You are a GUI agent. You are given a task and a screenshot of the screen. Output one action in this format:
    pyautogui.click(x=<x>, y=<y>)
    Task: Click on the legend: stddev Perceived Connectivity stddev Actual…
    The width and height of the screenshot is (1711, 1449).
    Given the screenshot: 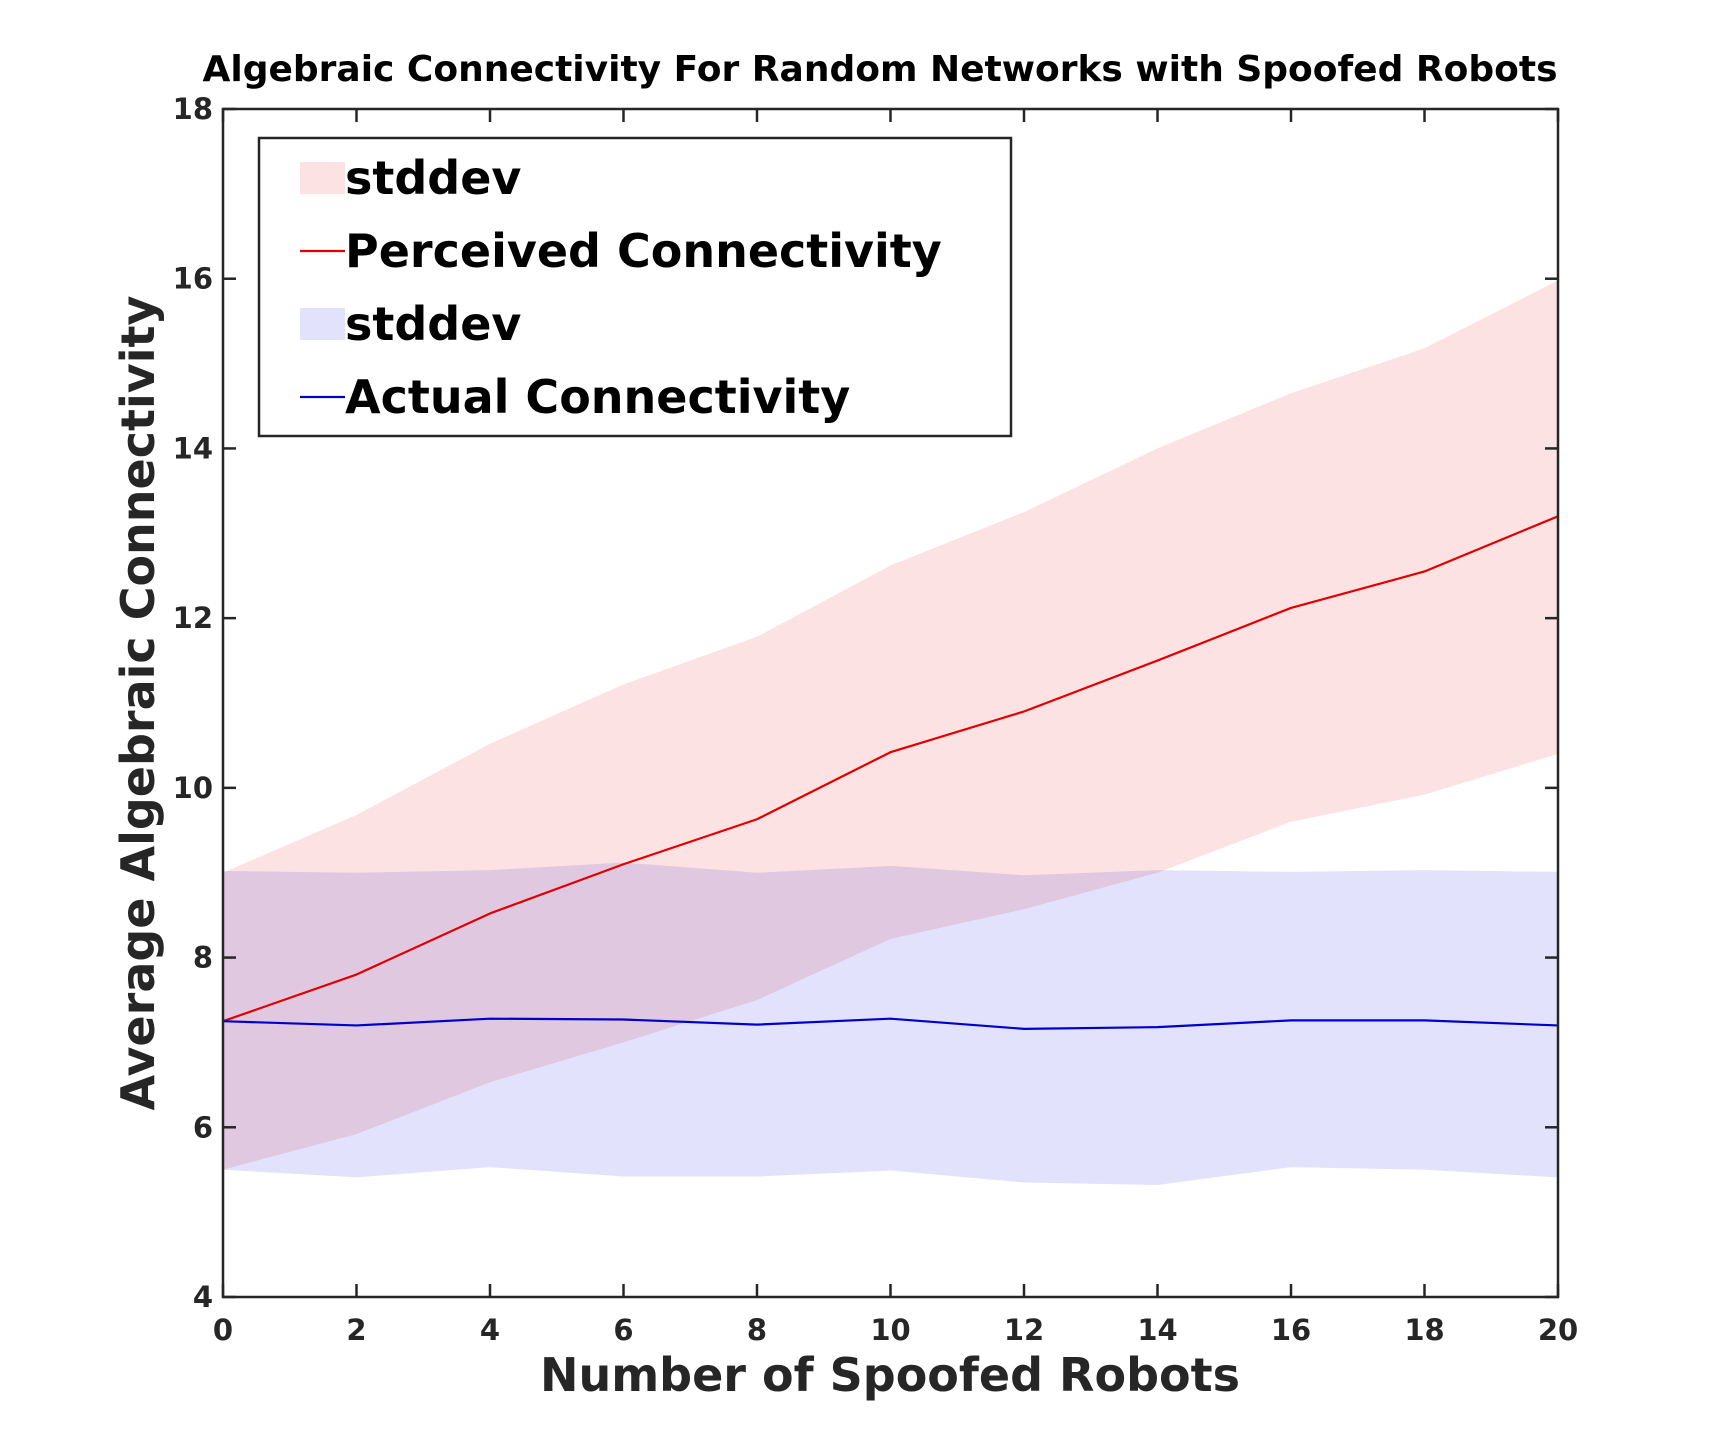 What is the action you would take?
    pyautogui.click(x=635, y=287)
    